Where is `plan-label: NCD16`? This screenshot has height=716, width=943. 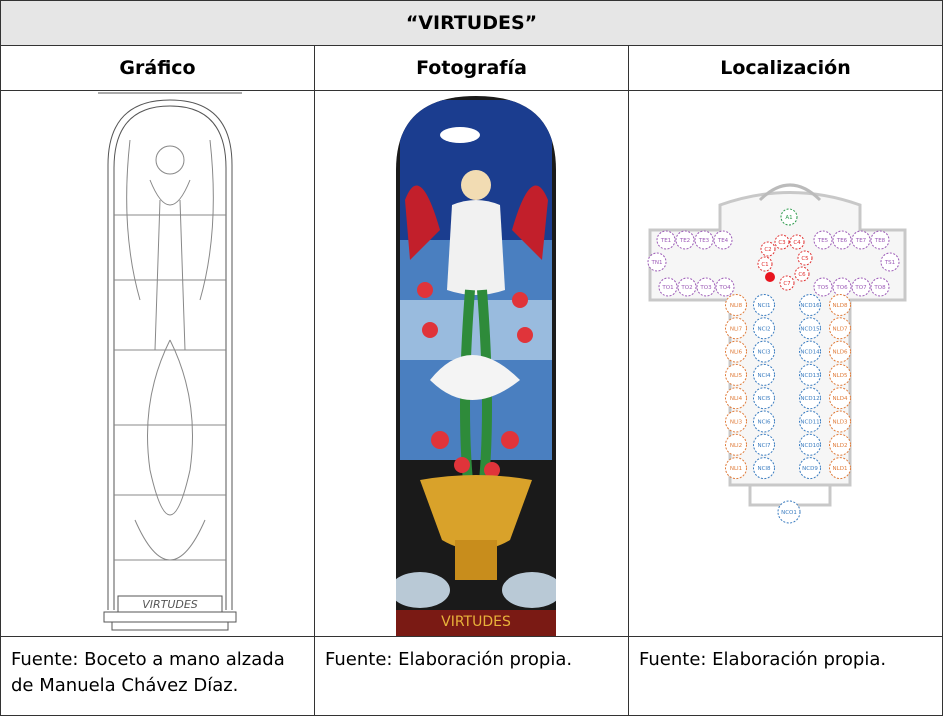 plan-label: NCD16 is located at coordinates (810, 306).